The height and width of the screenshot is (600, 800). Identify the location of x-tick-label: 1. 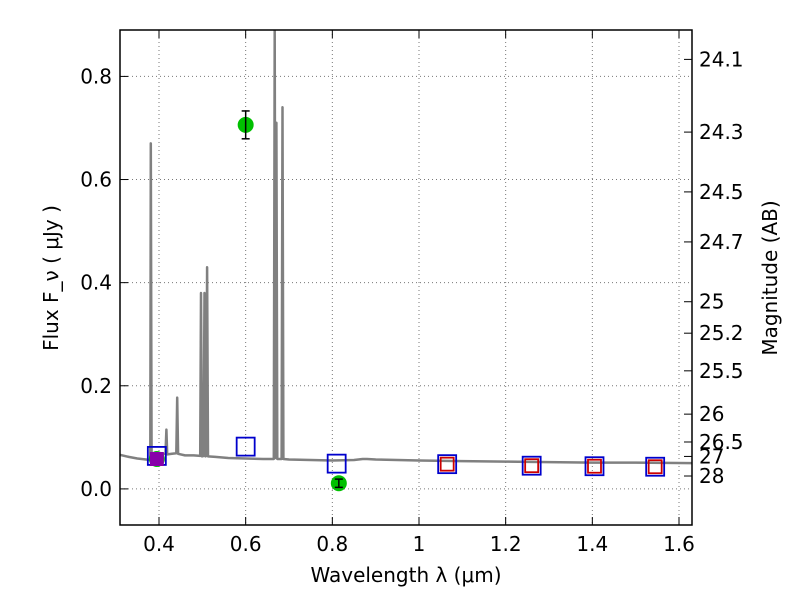
(419, 544).